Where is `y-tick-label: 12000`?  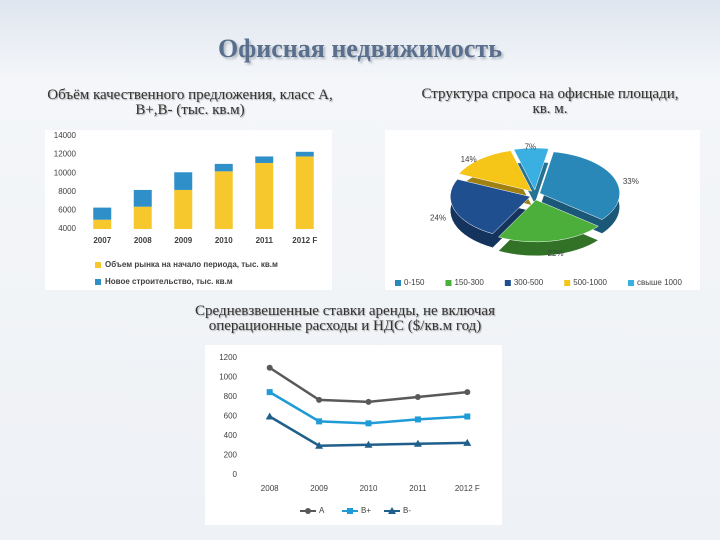 y-tick-label: 12000 is located at coordinates (65, 154).